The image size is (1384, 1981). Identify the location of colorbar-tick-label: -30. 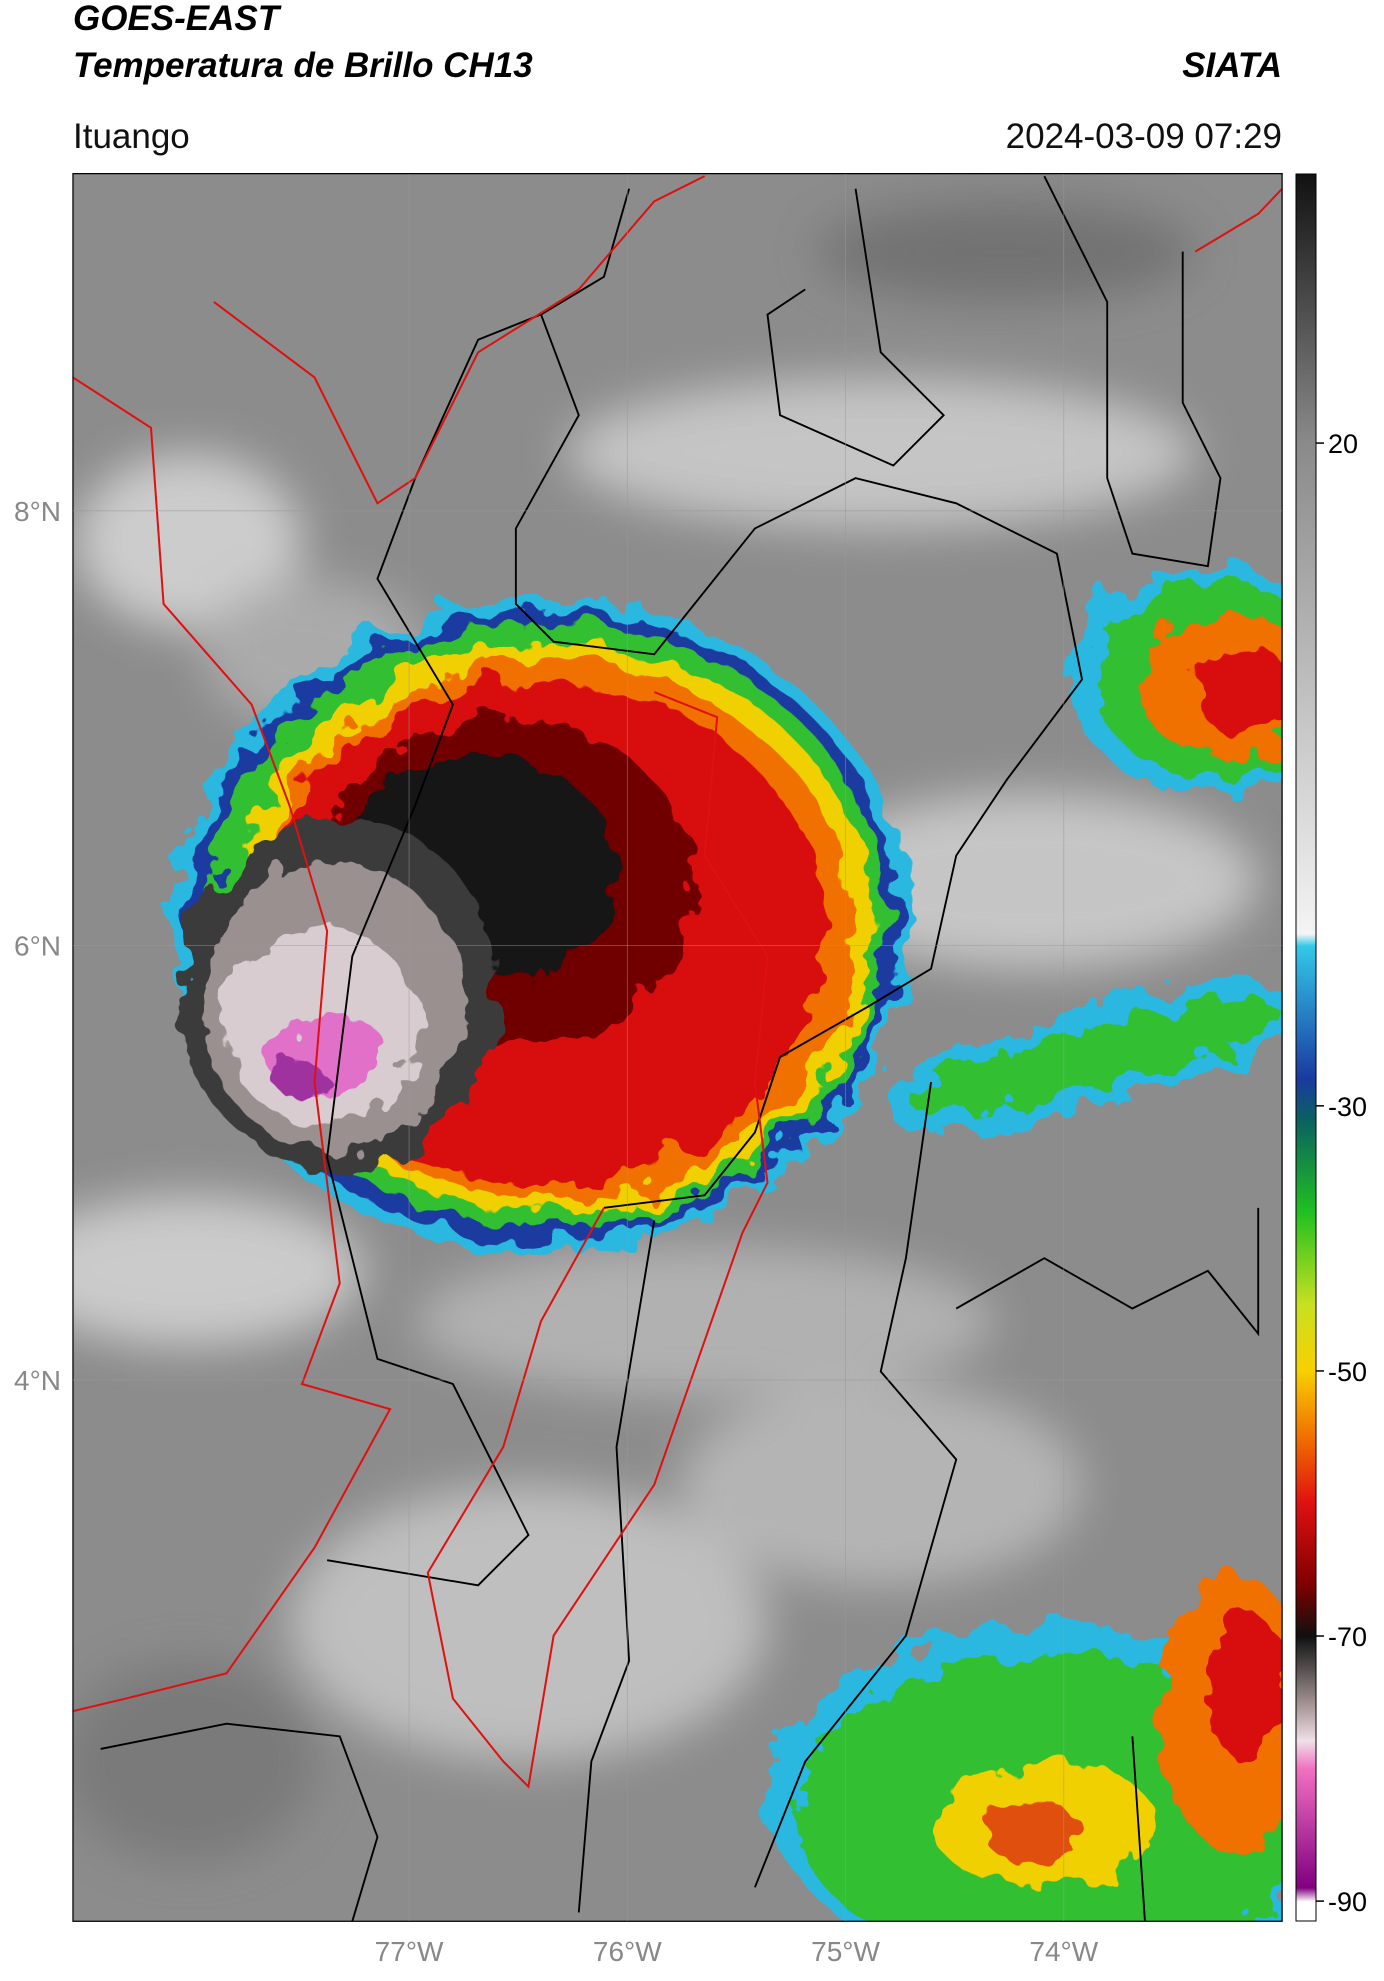
(1347, 1107).